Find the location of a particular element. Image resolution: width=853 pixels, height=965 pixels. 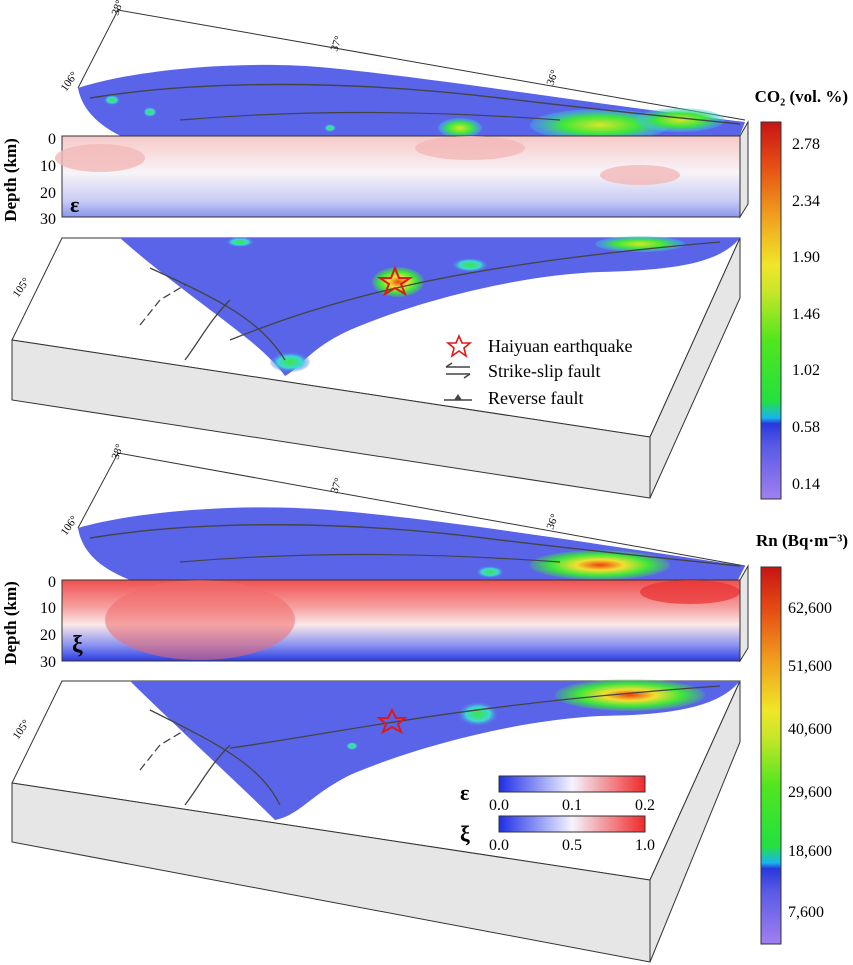

xi-scale-symbol: ξ is located at coordinates (465, 833).